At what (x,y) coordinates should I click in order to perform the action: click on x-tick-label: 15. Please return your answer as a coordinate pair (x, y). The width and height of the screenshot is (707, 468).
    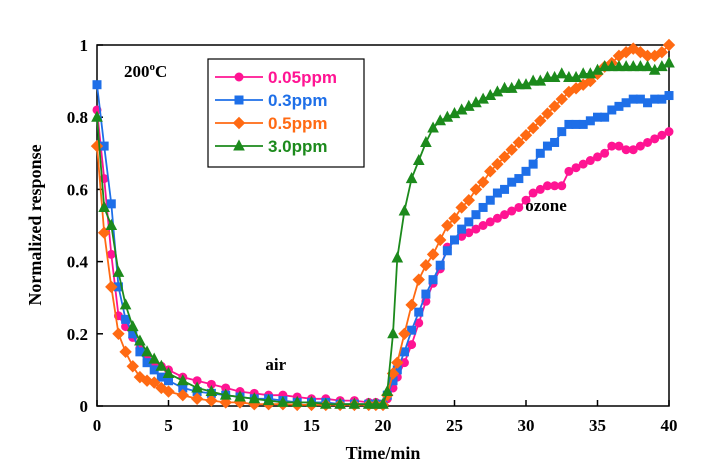
    Looking at the image, I should click on (311, 425).